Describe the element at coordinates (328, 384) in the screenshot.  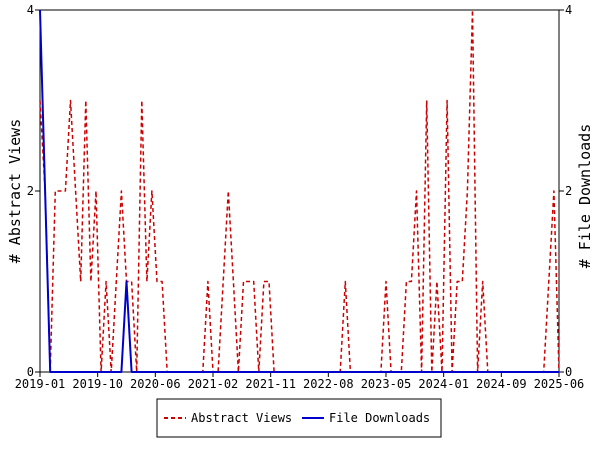
I see `x-tick-label: 2022-08` at that location.